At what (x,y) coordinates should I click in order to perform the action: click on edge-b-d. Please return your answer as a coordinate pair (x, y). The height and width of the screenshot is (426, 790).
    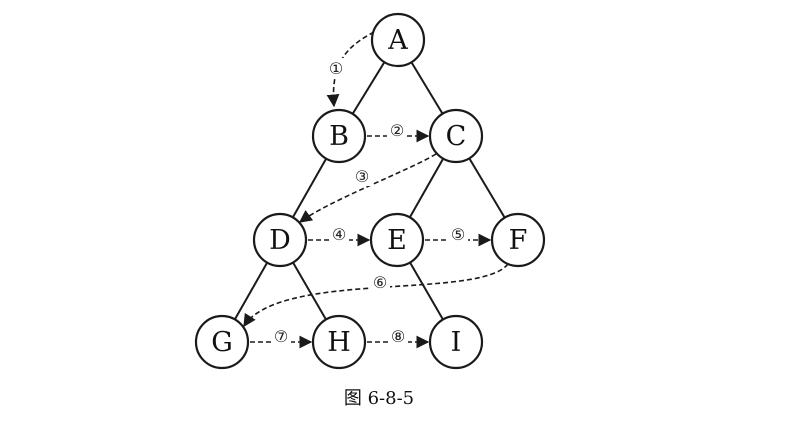
    Looking at the image, I should click on (309, 188).